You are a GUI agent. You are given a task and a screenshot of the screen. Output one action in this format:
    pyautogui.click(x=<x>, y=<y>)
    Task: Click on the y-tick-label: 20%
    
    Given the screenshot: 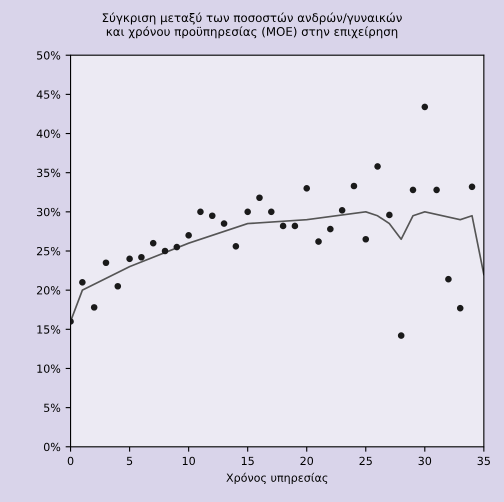 What is the action you would take?
    pyautogui.click(x=48, y=290)
    